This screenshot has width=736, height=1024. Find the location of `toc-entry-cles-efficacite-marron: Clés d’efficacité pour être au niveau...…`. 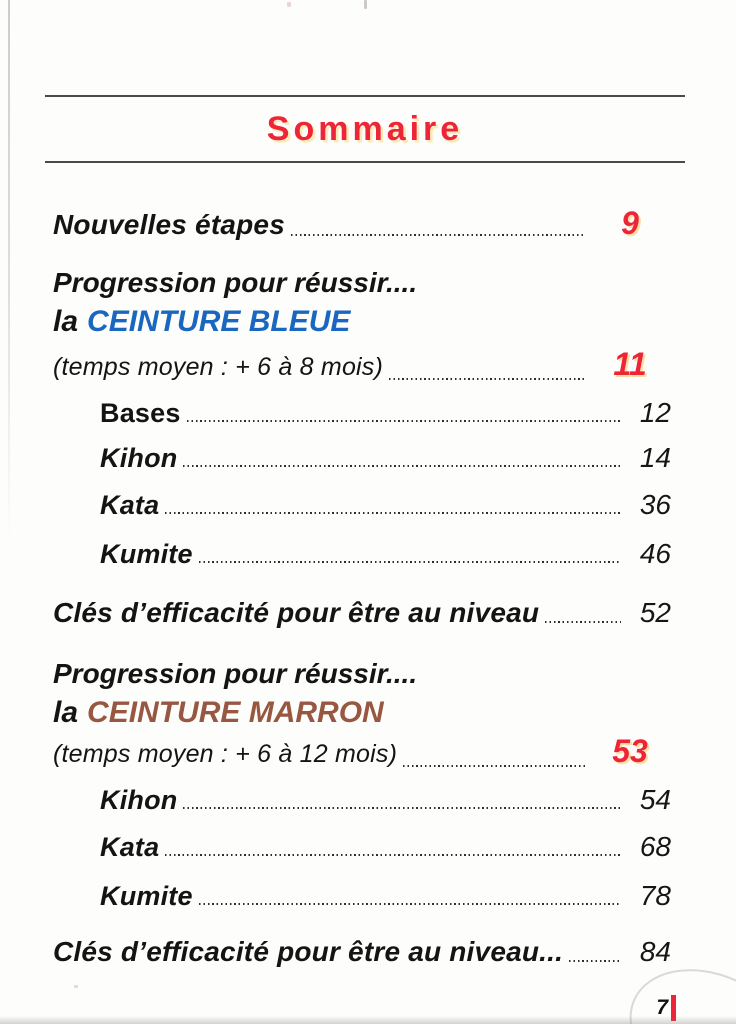

toc-entry-cles-efficacite-marron: Clés d’efficacité pour être au niveau...… is located at coordinates (369, 951).